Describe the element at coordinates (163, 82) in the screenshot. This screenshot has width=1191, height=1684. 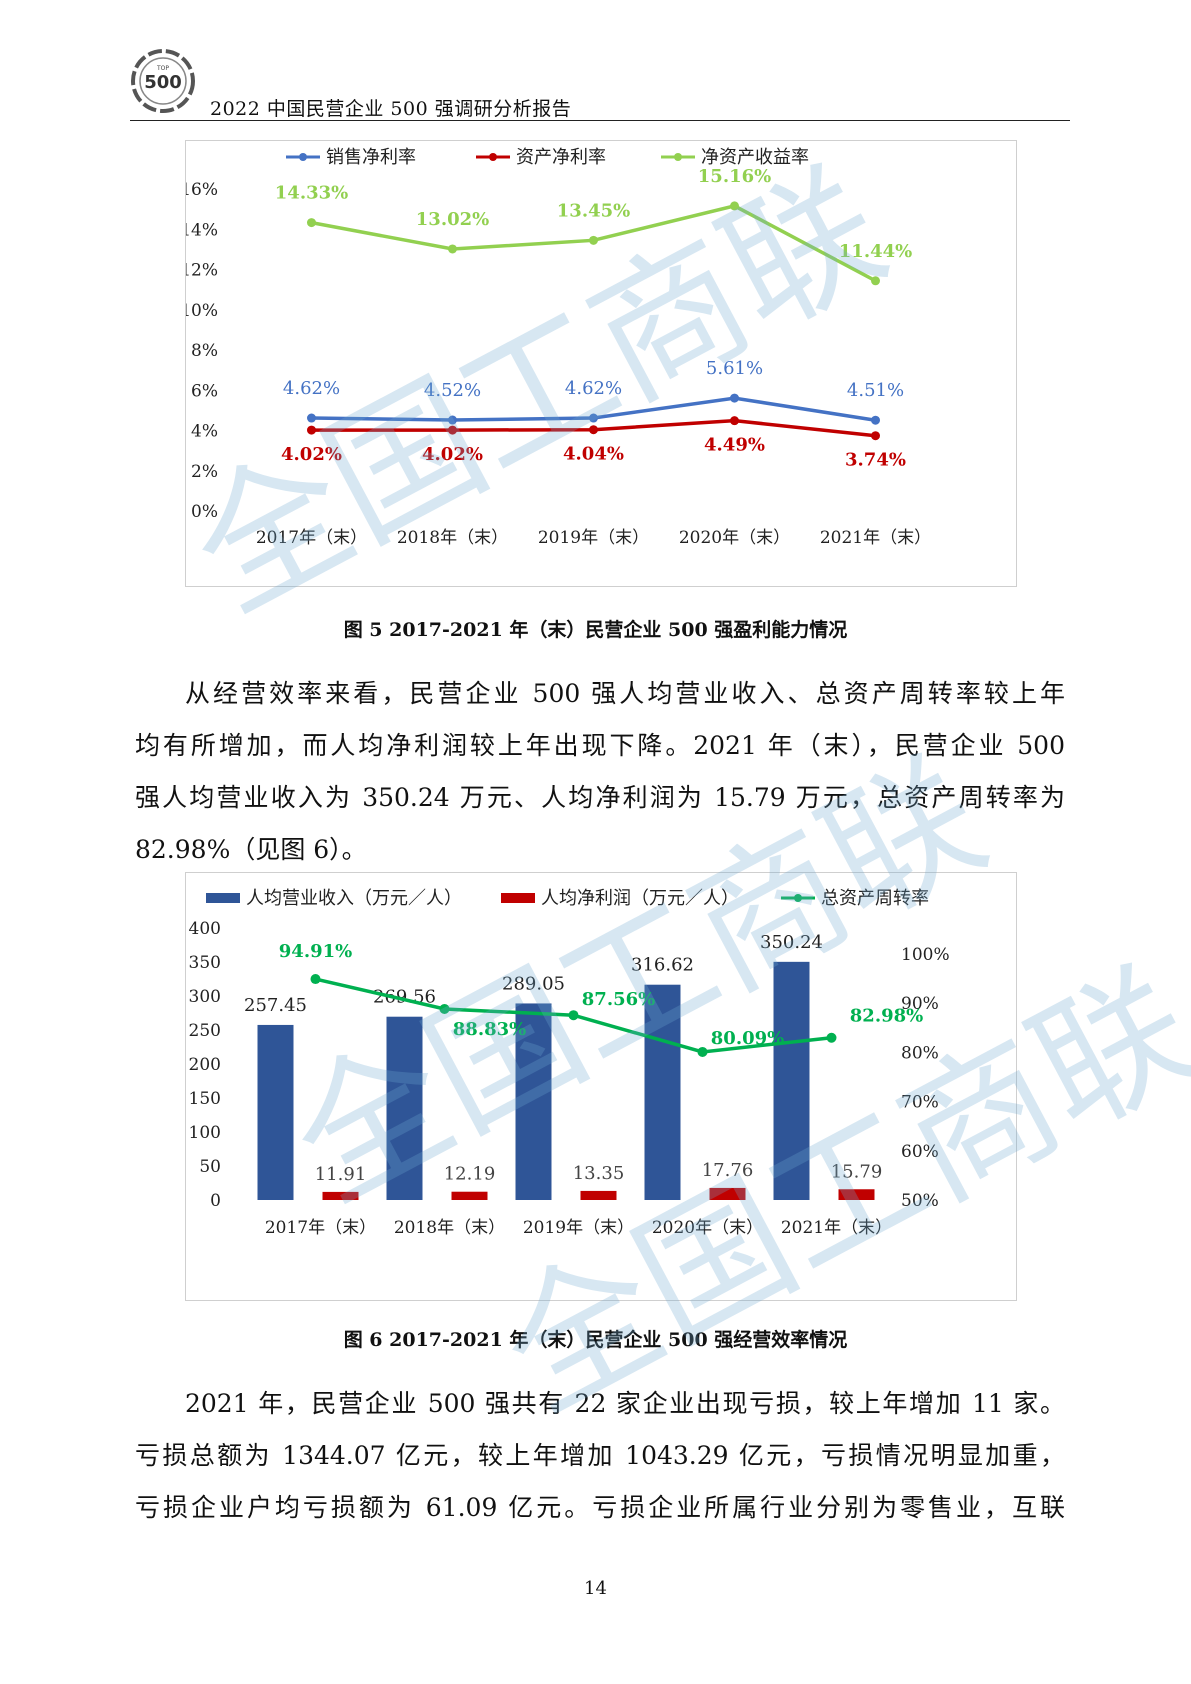
I see `svg-text: 500` at that location.